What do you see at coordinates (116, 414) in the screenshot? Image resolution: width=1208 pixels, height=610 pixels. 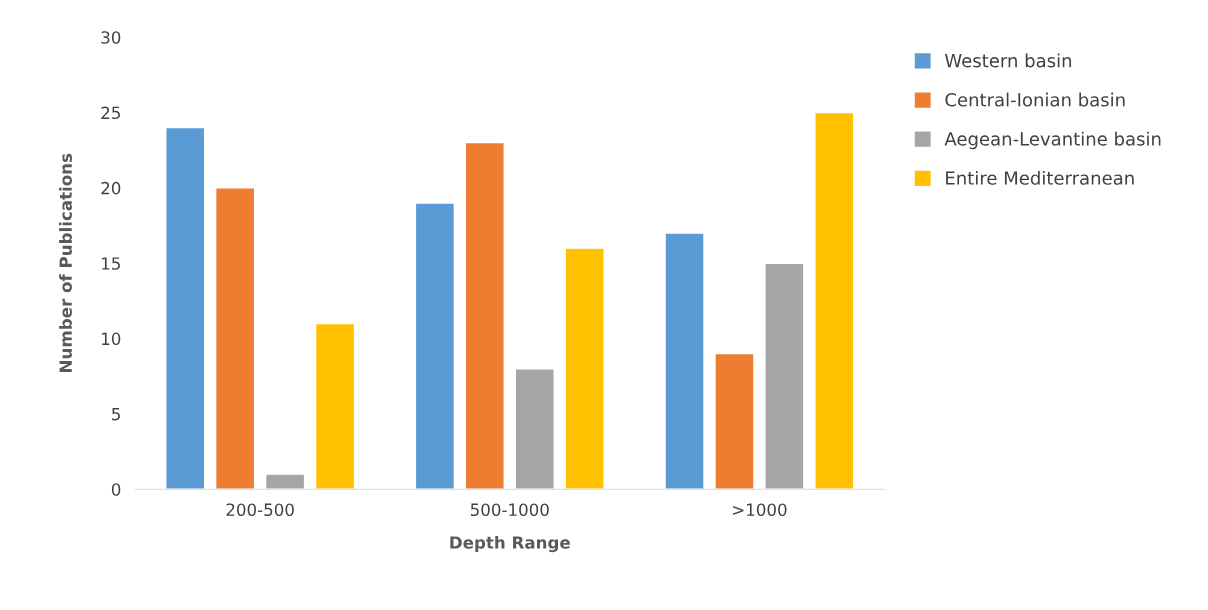 I see `y-tick-label: 5` at bounding box center [116, 414].